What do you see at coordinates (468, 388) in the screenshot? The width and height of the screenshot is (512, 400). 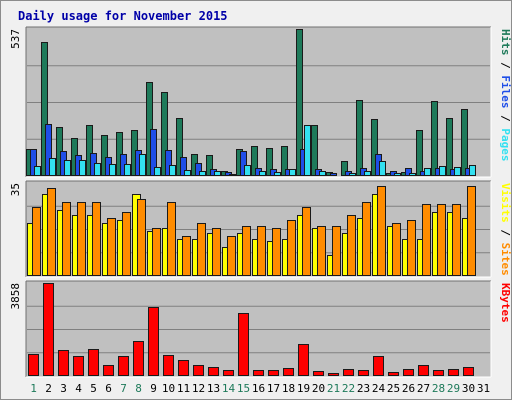 I see `x-tick-label: 30` at bounding box center [468, 388].